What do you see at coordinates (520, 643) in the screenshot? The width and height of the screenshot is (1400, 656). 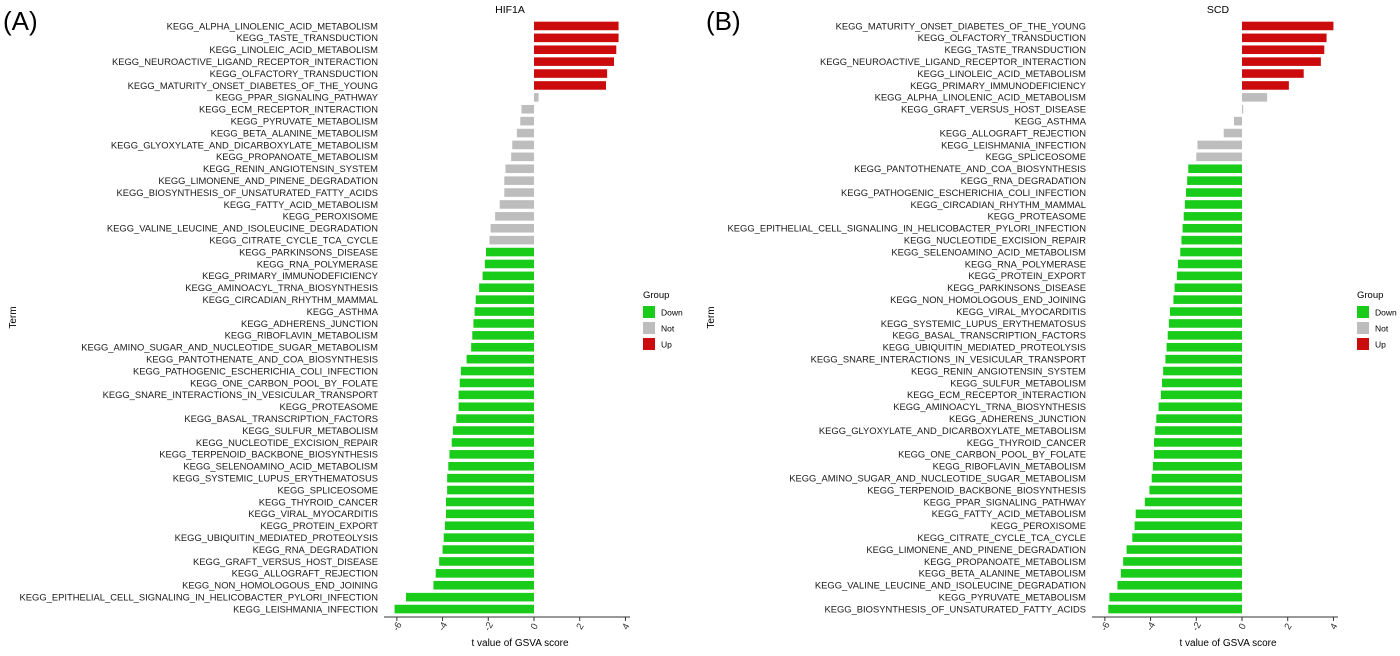 I see `x-axis-label: t value of GSVA score` at bounding box center [520, 643].